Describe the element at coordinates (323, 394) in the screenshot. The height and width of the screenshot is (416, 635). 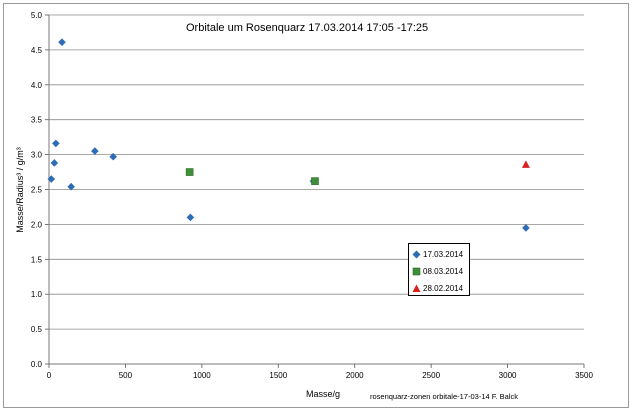
I see `x-axis-label: Masse/g` at that location.